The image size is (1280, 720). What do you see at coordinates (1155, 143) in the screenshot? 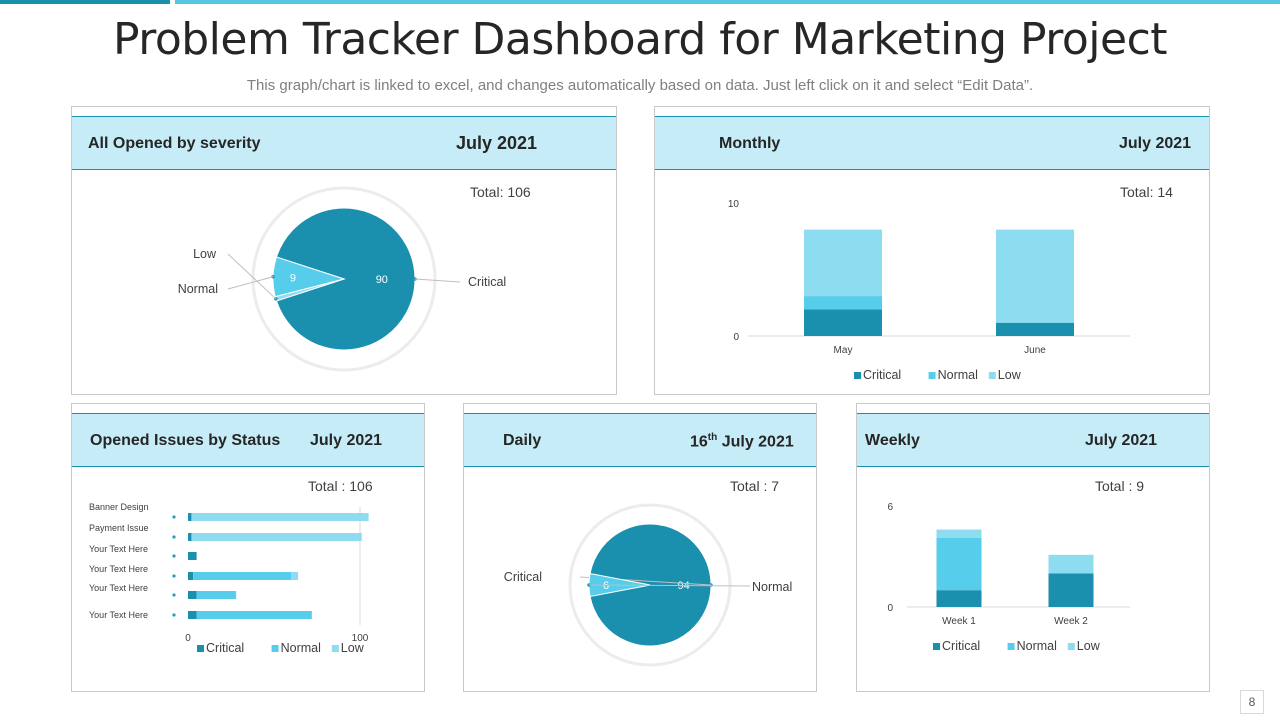
I see `monthly-panel-date: July 2021` at bounding box center [1155, 143].